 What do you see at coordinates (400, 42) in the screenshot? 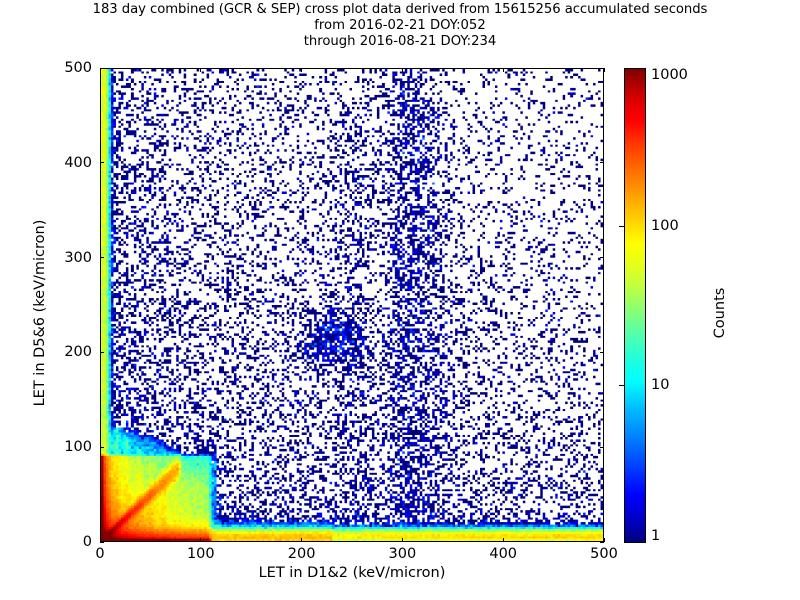
I see `title-line-3: through 2016-08-21 DOY:234` at bounding box center [400, 42].